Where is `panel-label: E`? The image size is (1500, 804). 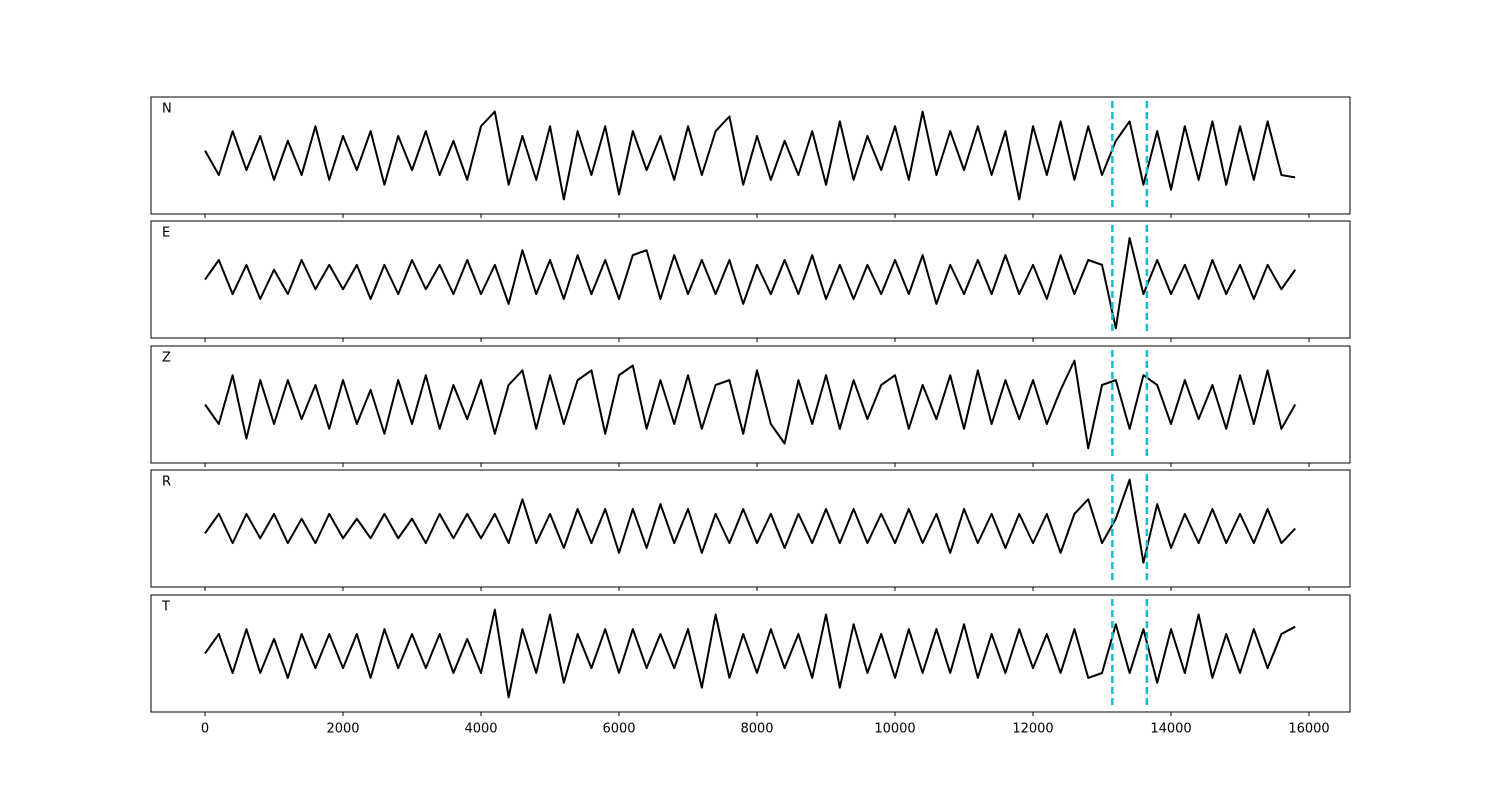
panel-label: E is located at coordinates (166, 233).